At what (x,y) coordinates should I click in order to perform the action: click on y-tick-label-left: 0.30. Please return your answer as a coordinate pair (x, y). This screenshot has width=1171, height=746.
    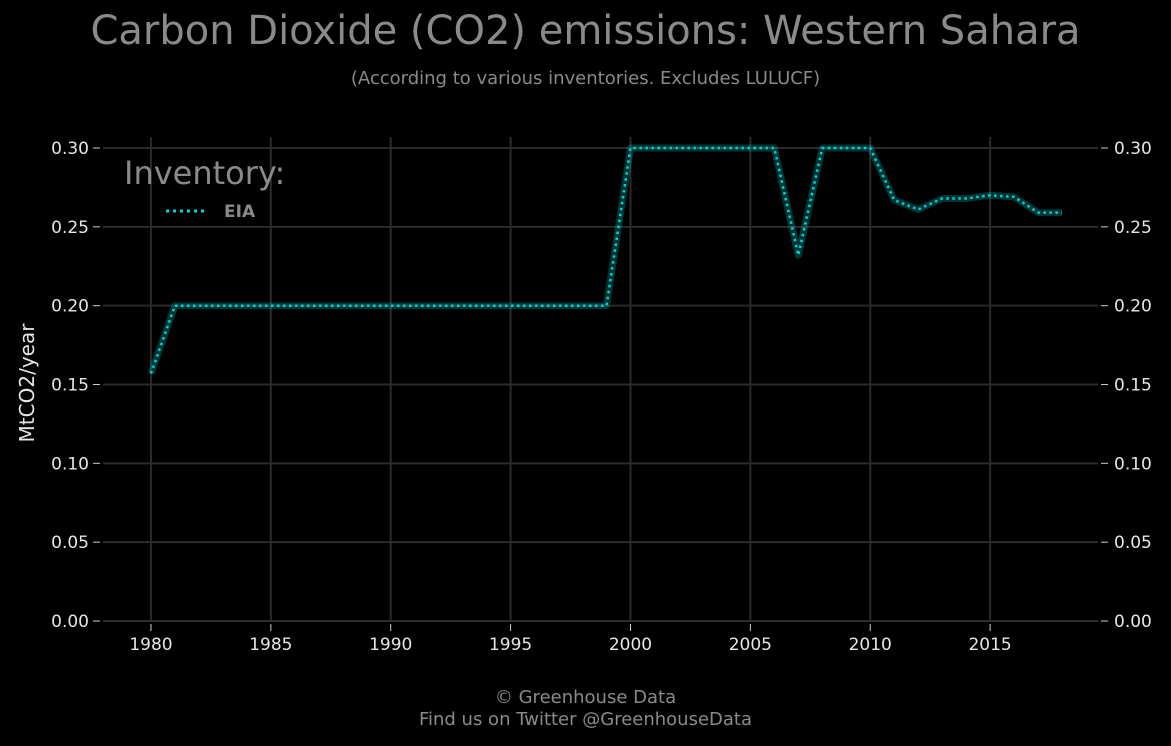
    Looking at the image, I should click on (70, 149).